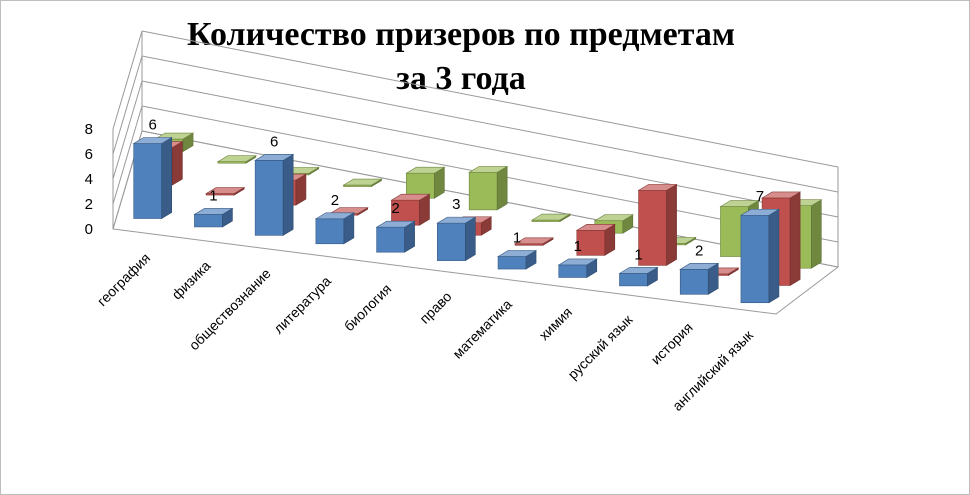 This screenshot has width=970, height=495. Describe the element at coordinates (534, 241) in the screenshot. I see `bar-s1-c6` at that location.